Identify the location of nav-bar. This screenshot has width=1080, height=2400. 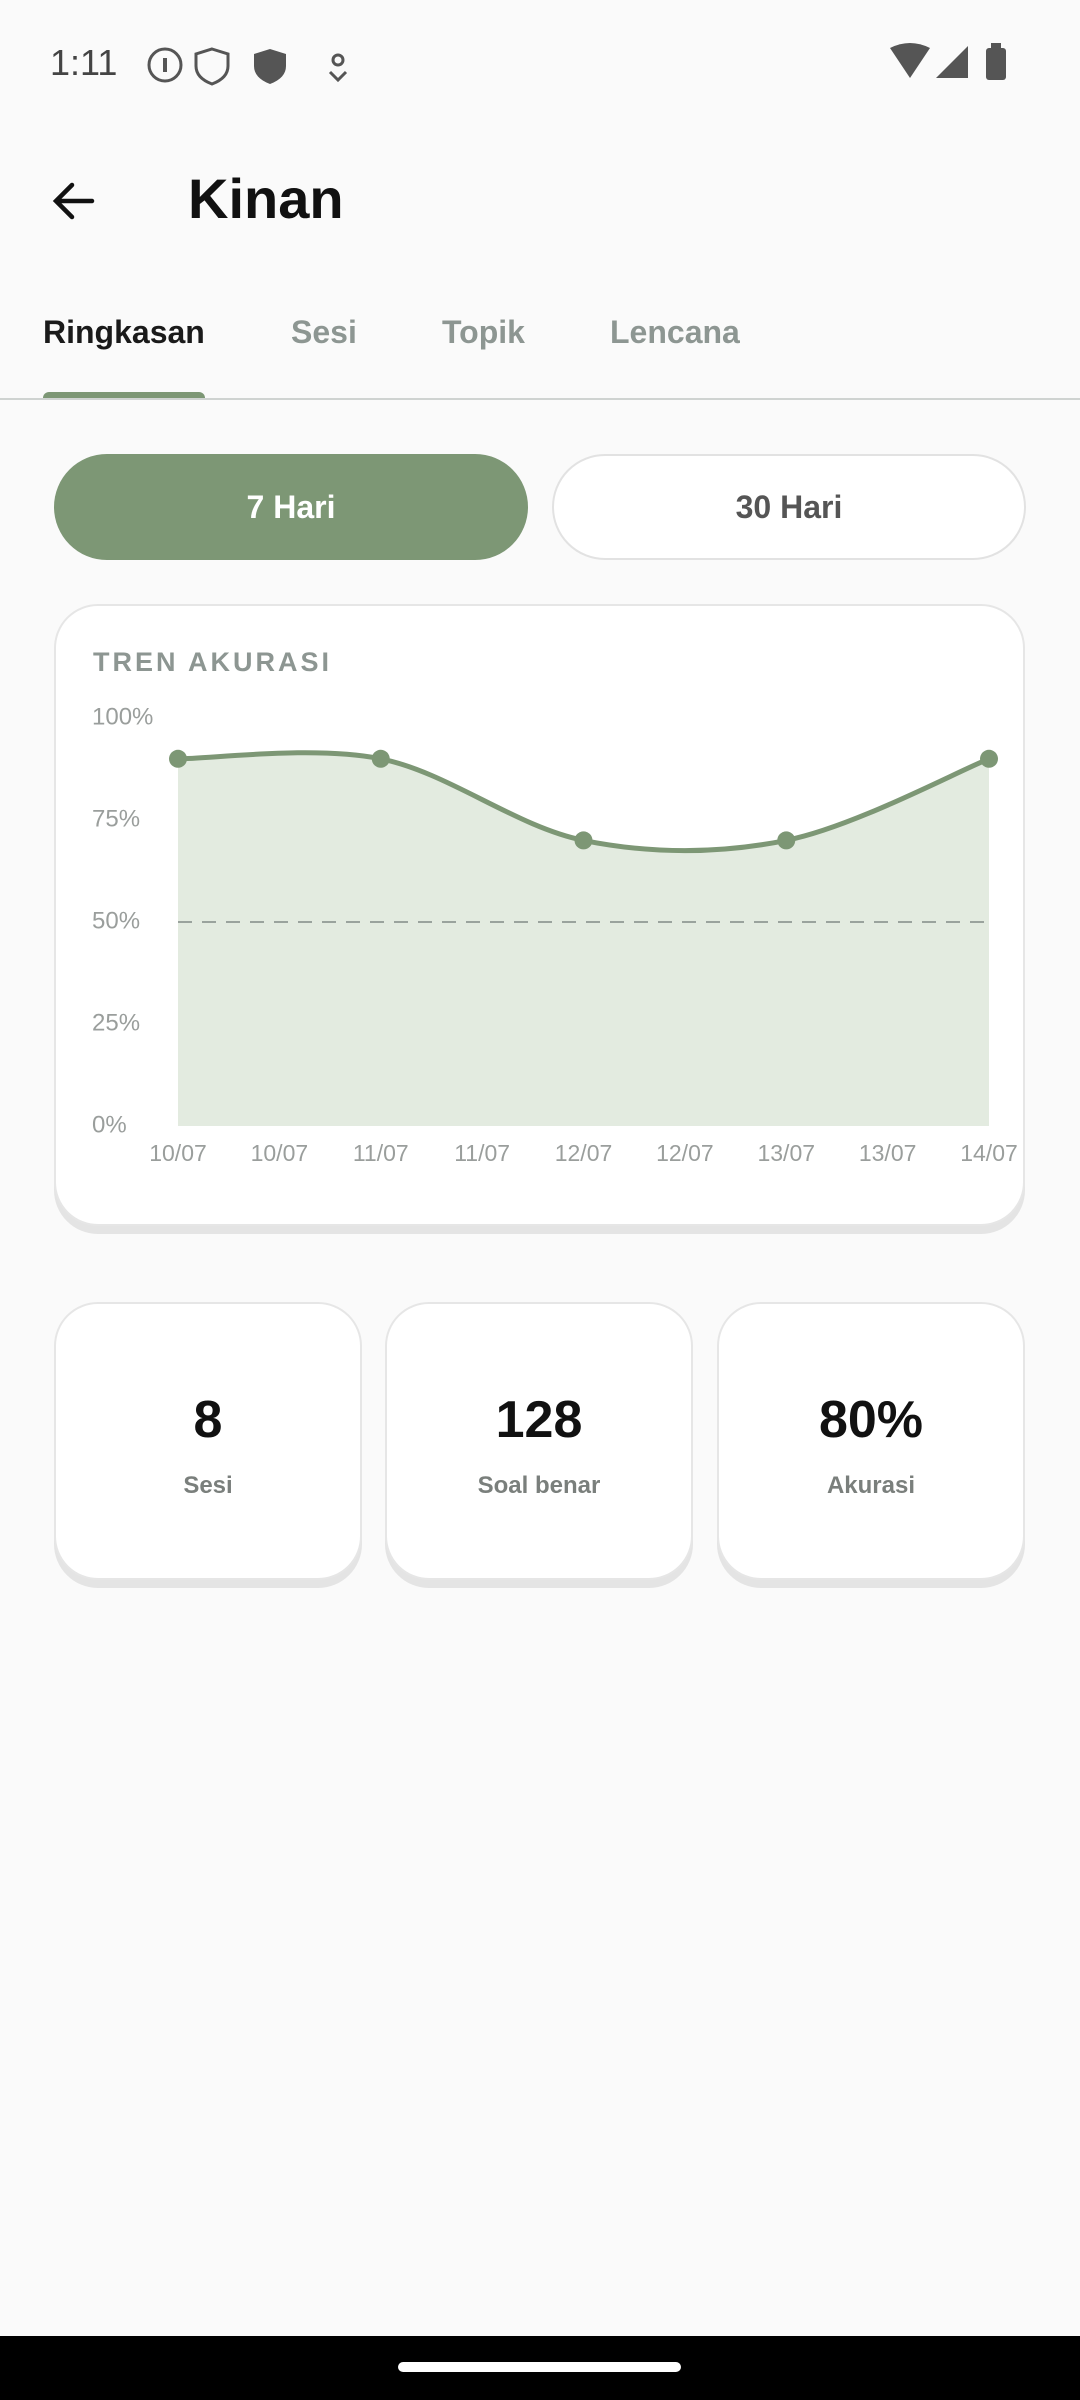
(540, 2368).